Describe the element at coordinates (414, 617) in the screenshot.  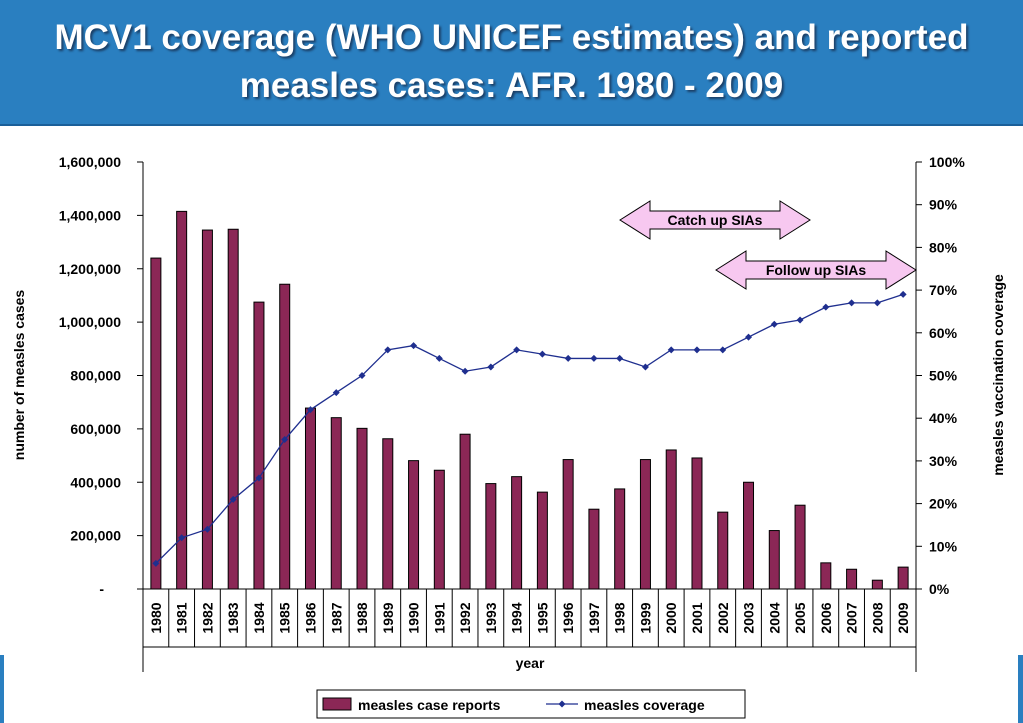
I see `x-tick-label: 1990` at that location.